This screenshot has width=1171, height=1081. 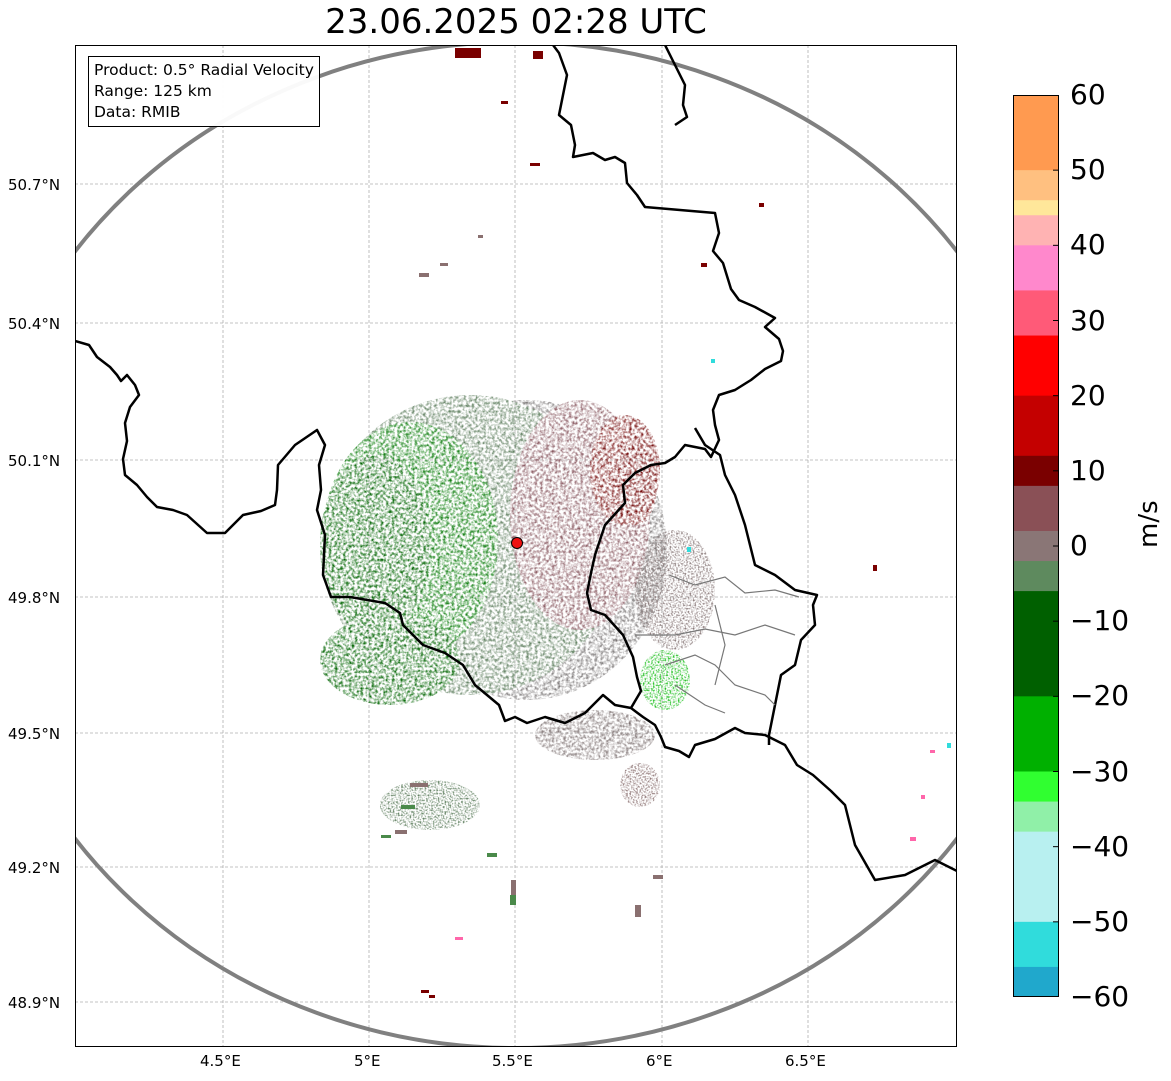 What do you see at coordinates (805, 1061) in the screenshot?
I see `lon-tick-label: 6.5°E` at bounding box center [805, 1061].